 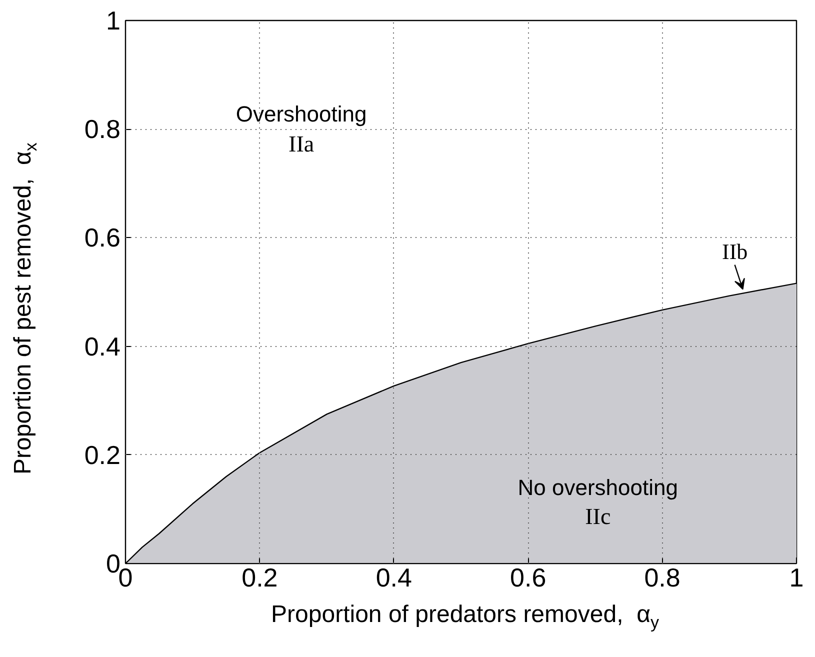 What do you see at coordinates (301, 113) in the screenshot?
I see `annotation: Overshooting` at bounding box center [301, 113].